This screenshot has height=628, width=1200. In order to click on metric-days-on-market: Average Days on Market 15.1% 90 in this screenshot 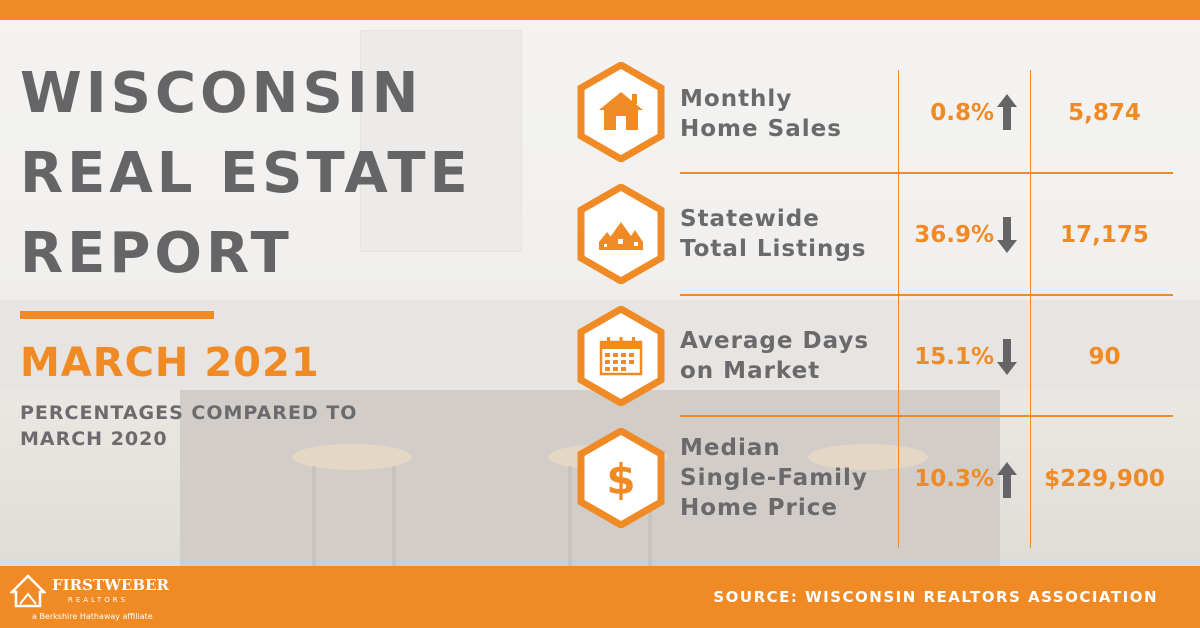, I will do `click(882, 356)`.